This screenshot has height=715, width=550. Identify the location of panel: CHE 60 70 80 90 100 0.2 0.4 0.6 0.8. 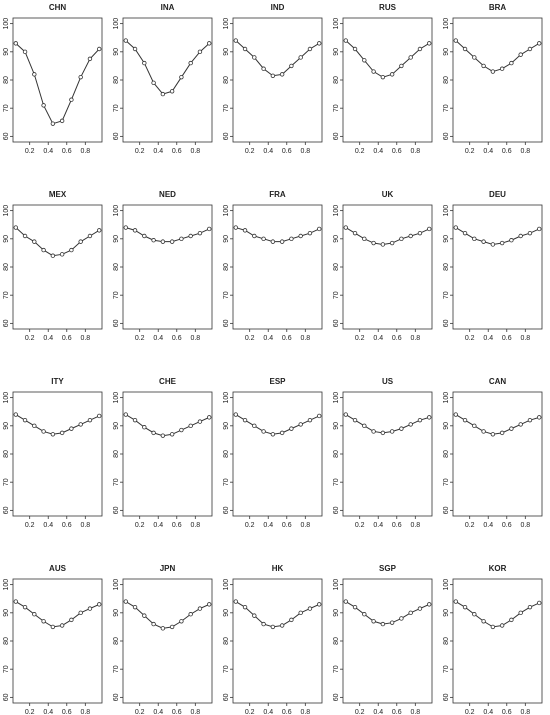
(163, 453).